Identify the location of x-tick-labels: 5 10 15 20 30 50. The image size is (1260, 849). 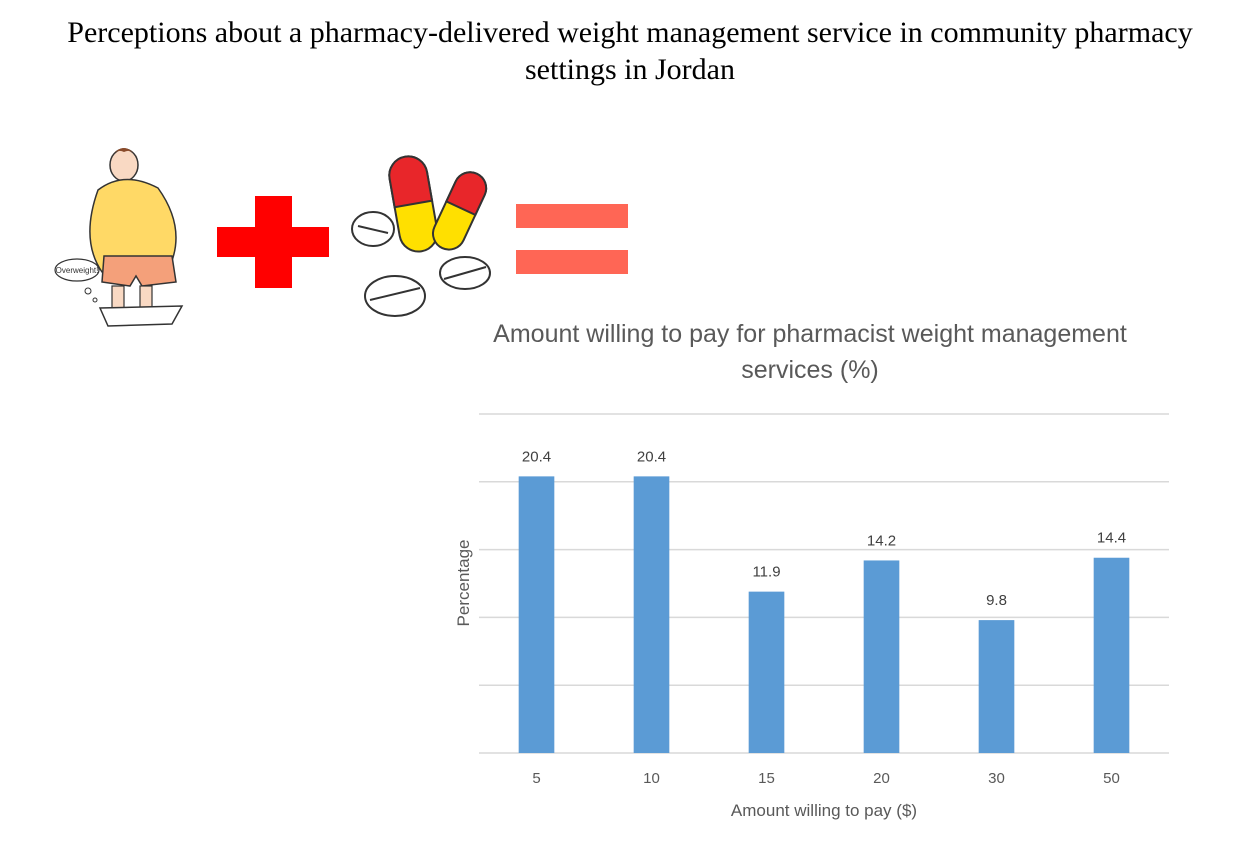
(826, 778).